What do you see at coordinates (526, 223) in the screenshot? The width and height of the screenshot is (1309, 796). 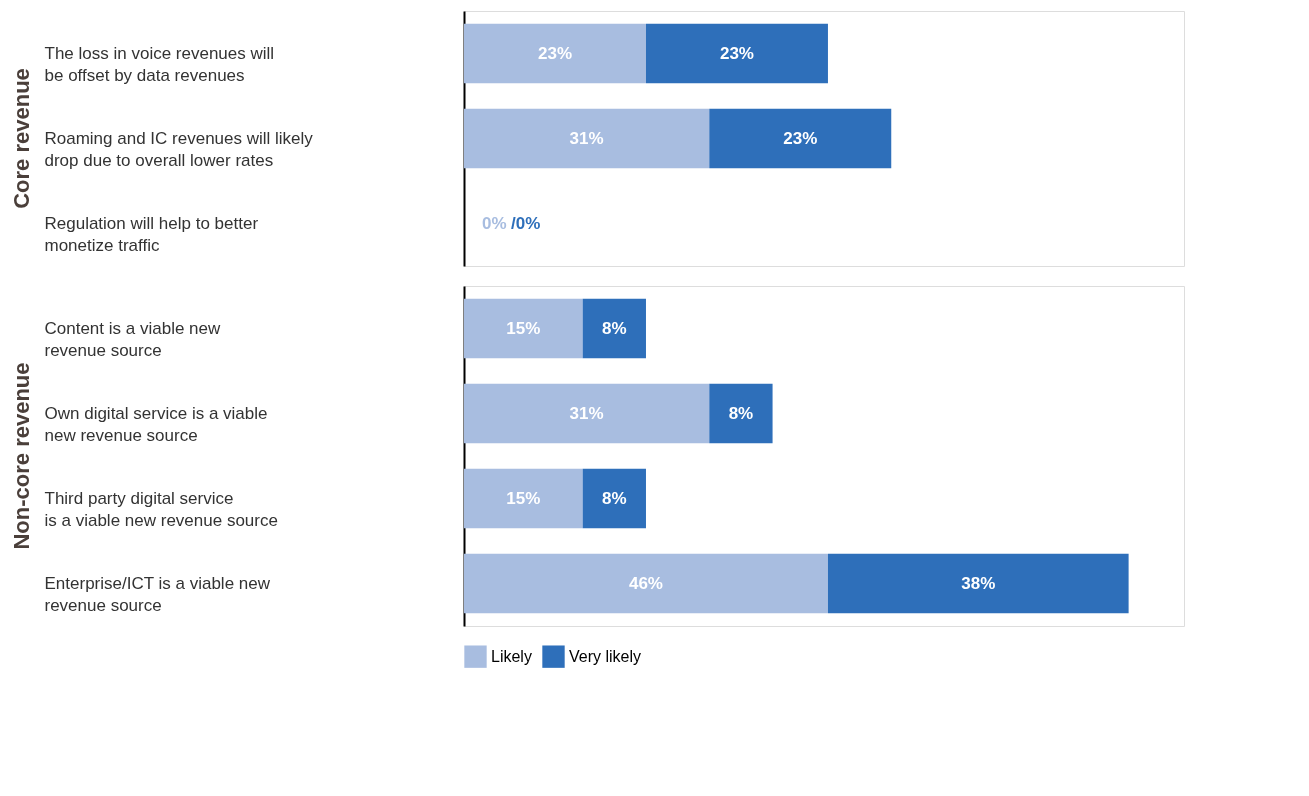 I see `data-label: /0%` at bounding box center [526, 223].